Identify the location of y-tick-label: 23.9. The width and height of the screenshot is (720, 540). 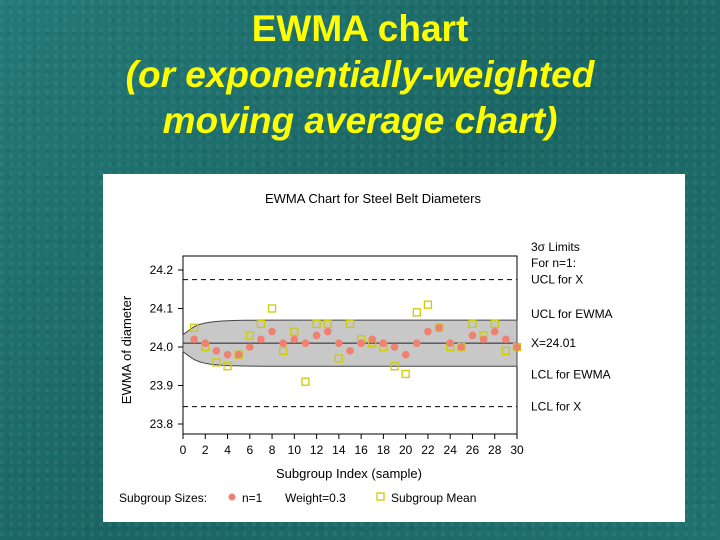
(162, 386).